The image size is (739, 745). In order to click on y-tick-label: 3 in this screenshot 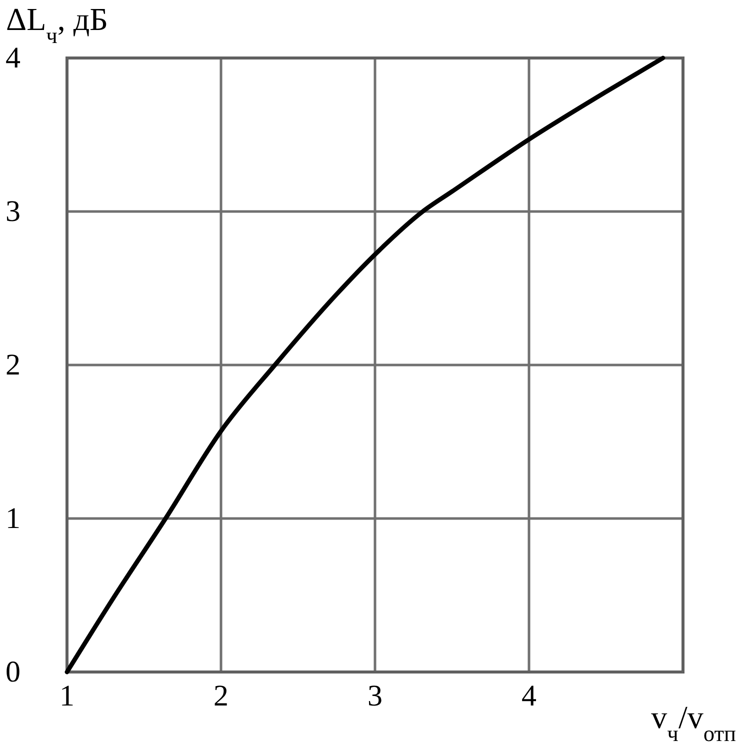, I will do `click(13, 211)`.